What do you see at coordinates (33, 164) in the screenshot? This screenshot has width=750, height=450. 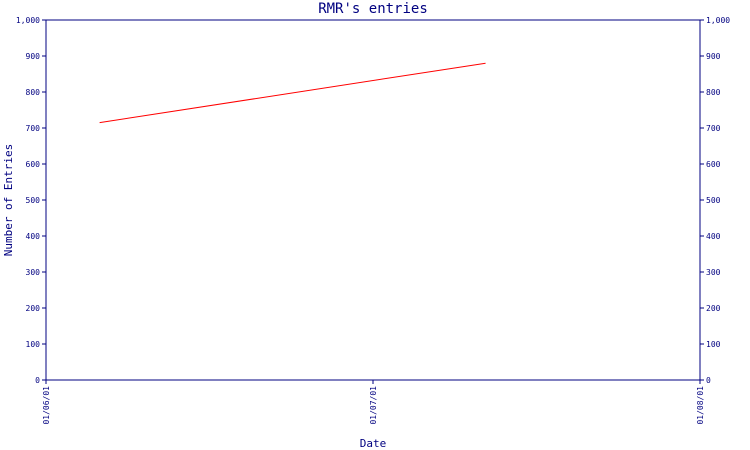 I see `y-tick-label-left: 600` at bounding box center [33, 164].